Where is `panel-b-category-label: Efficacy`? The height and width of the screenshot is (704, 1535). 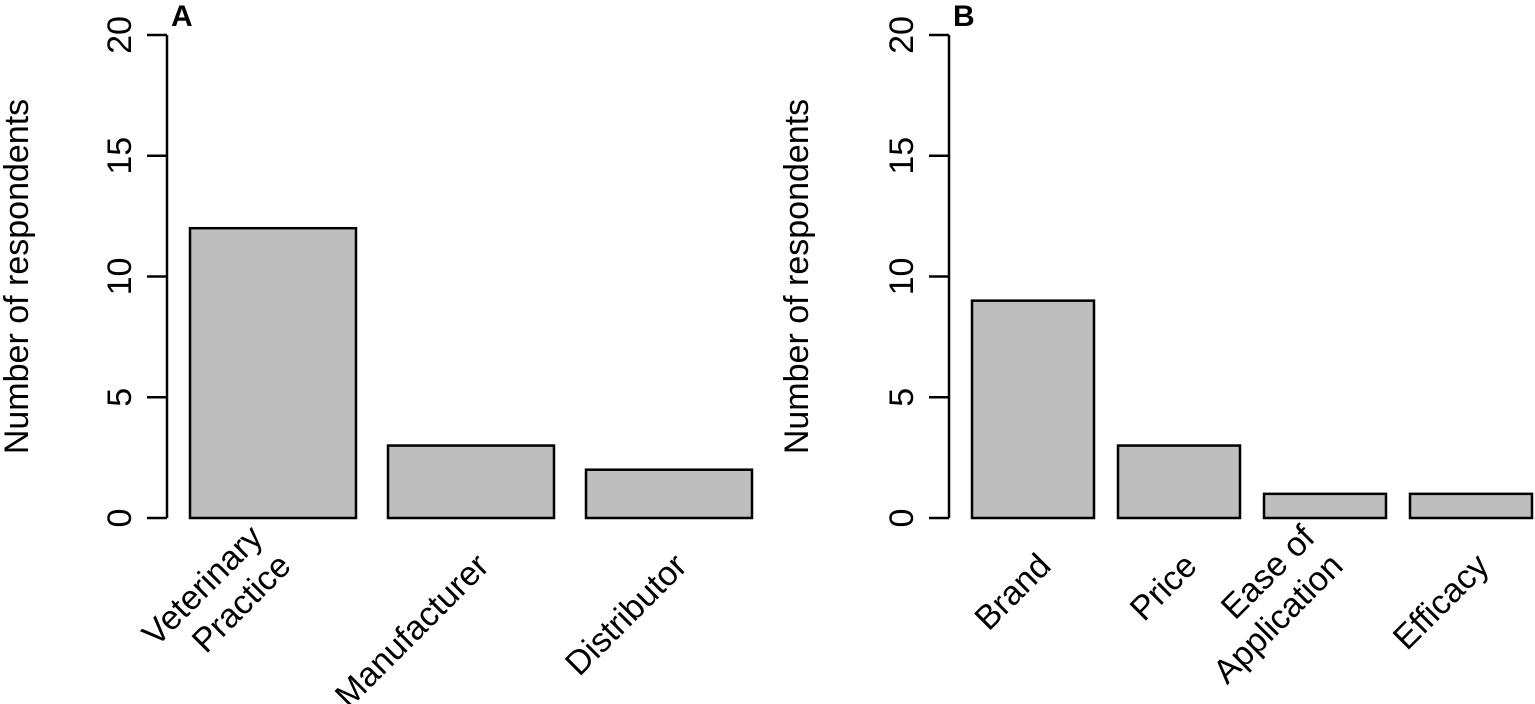 panel-b-category-label: Efficacy is located at coordinates (1441, 602).